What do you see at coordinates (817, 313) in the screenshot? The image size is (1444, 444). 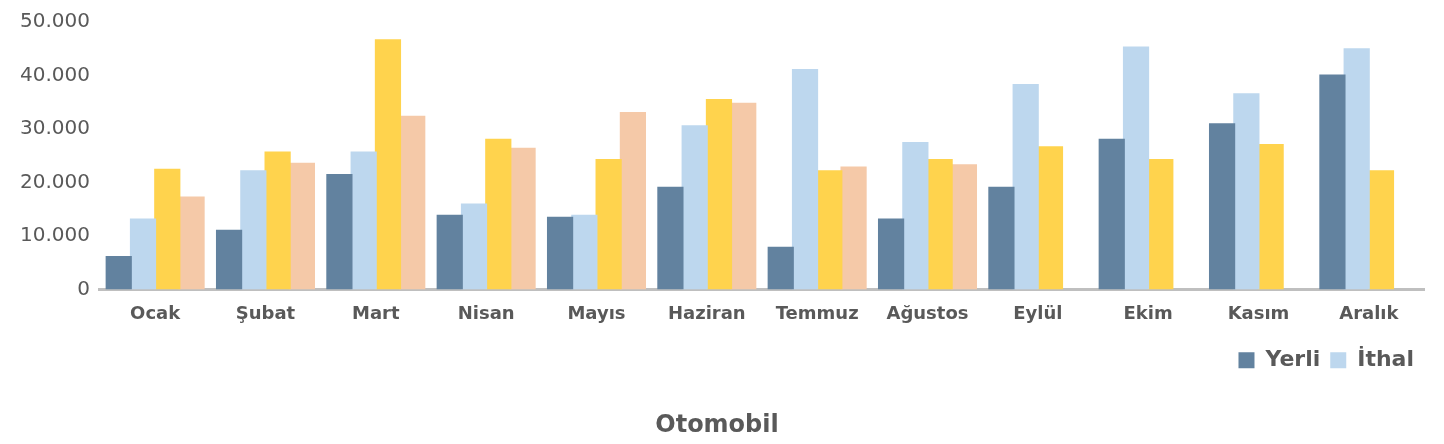 I see `x-tick-label: Temmuz` at bounding box center [817, 313].